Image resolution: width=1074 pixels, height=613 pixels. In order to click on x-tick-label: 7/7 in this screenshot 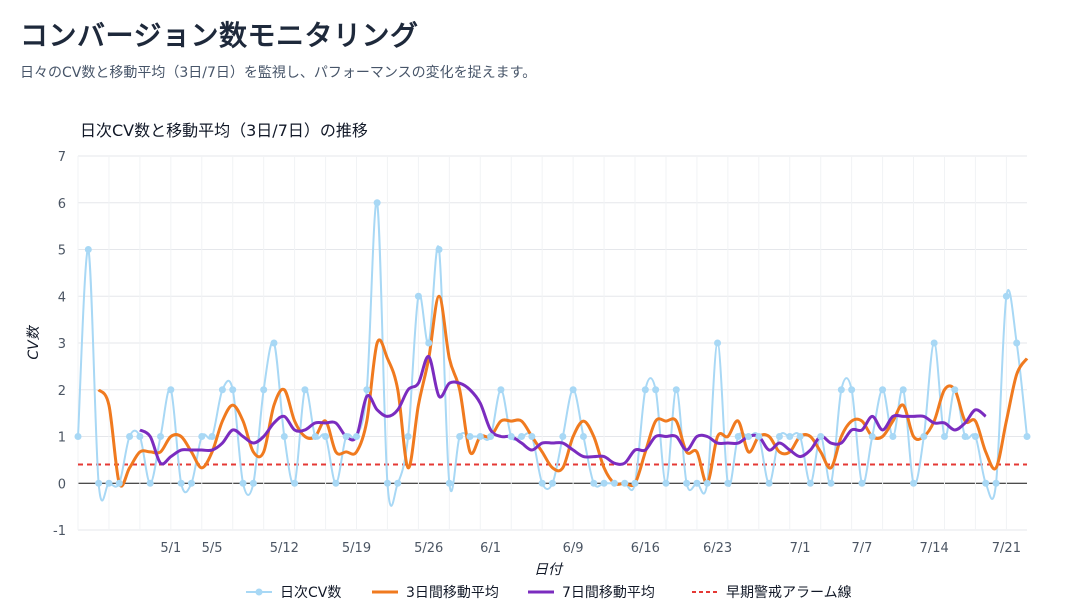, I will do `click(861, 548)`.